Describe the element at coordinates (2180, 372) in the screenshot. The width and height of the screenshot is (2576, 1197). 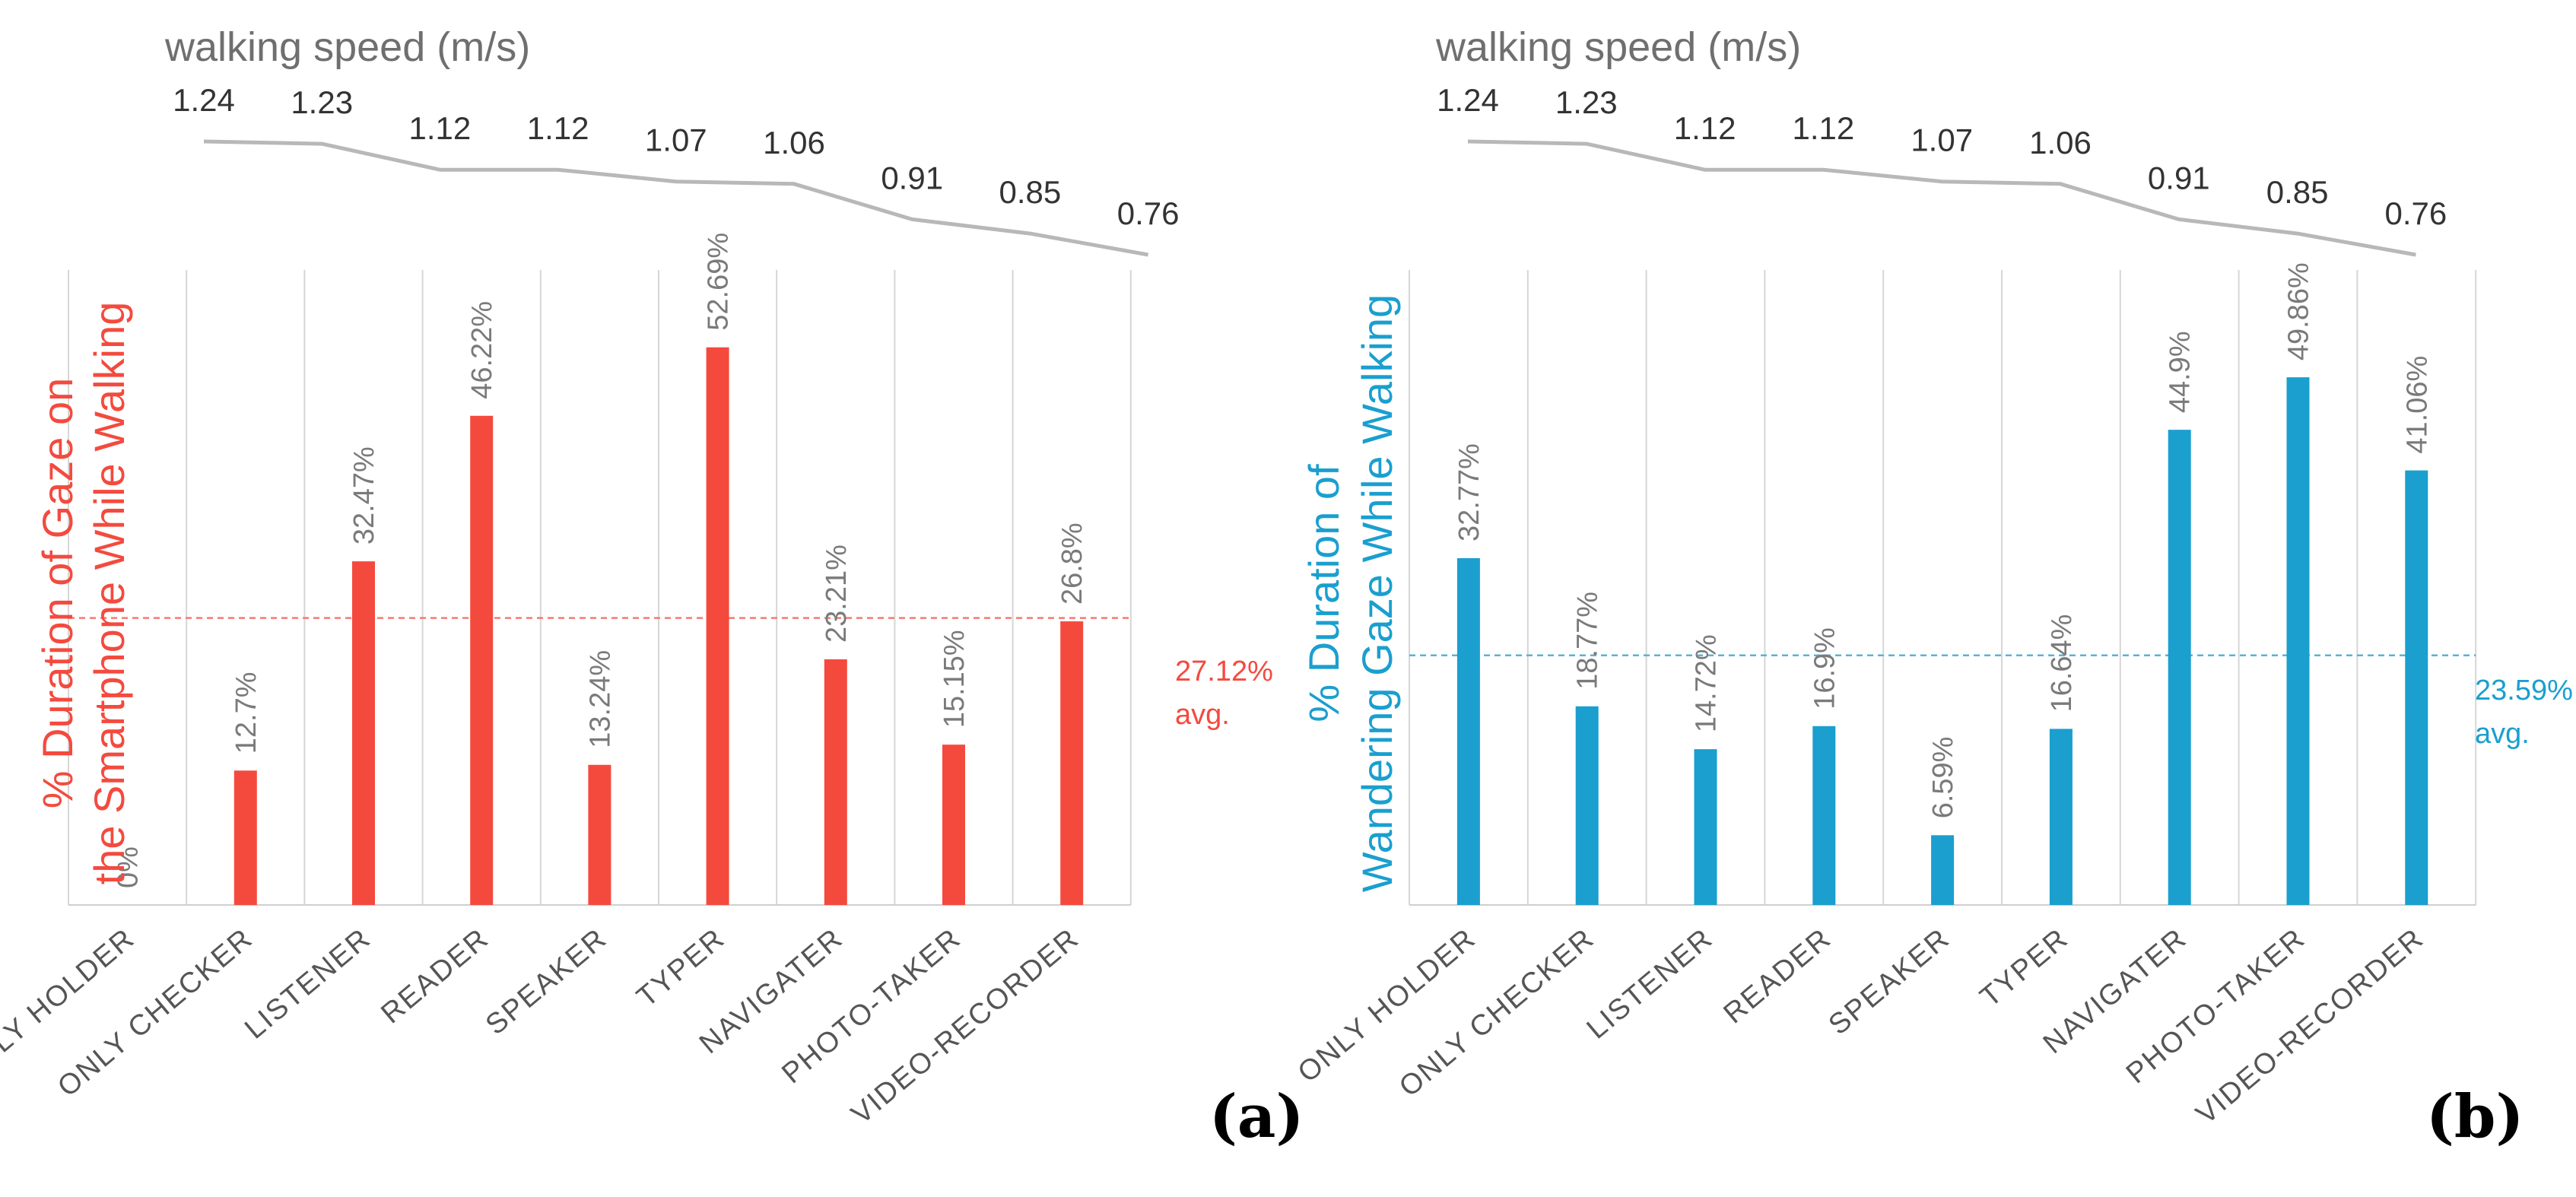
I see `bar-value-label: 44.9%` at that location.